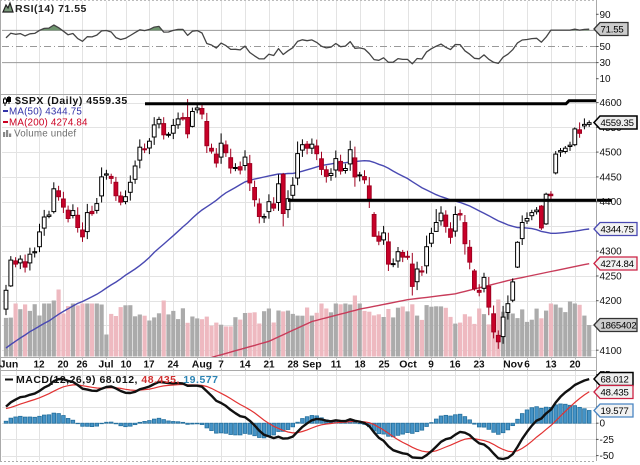 The image size is (640, 465). What do you see at coordinates (606, 47) in the screenshot?
I see `svg-text: 50` at bounding box center [606, 47].